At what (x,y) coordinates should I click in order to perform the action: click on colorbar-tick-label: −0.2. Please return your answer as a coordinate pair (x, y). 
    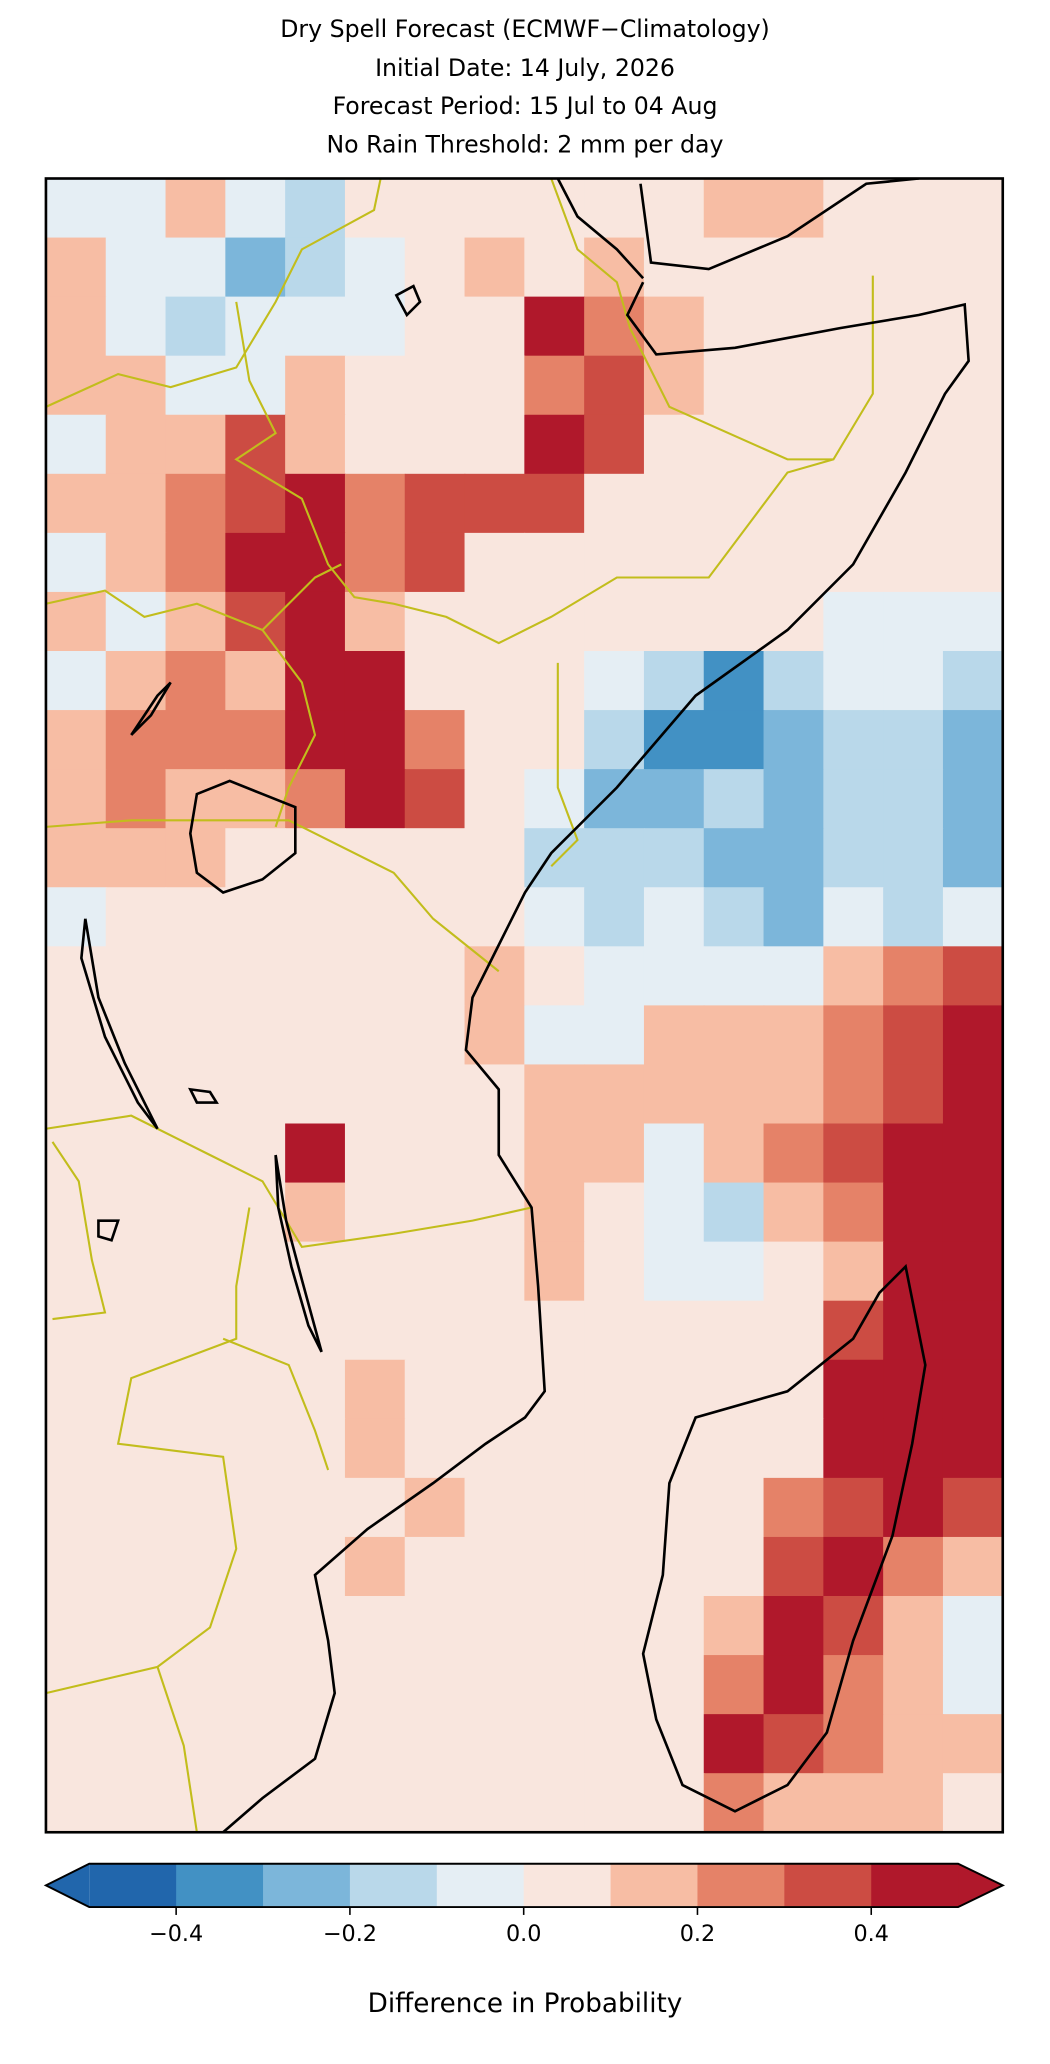
    Looking at the image, I should click on (350, 1934).